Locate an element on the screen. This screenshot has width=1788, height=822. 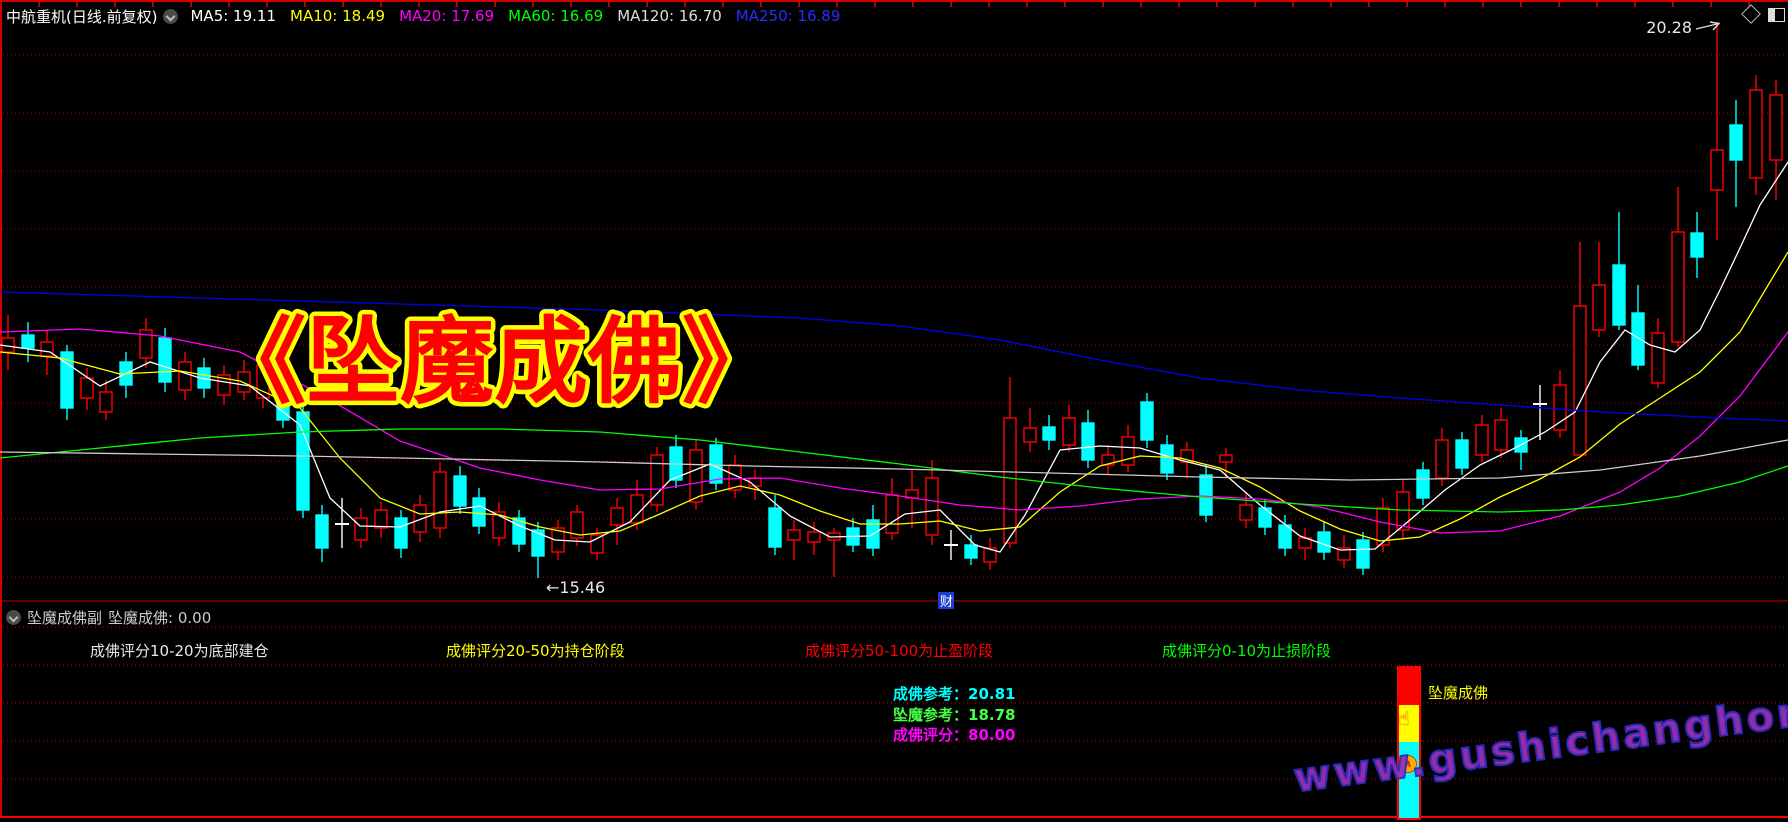
ma-line-ma120 is located at coordinates (894, 460).